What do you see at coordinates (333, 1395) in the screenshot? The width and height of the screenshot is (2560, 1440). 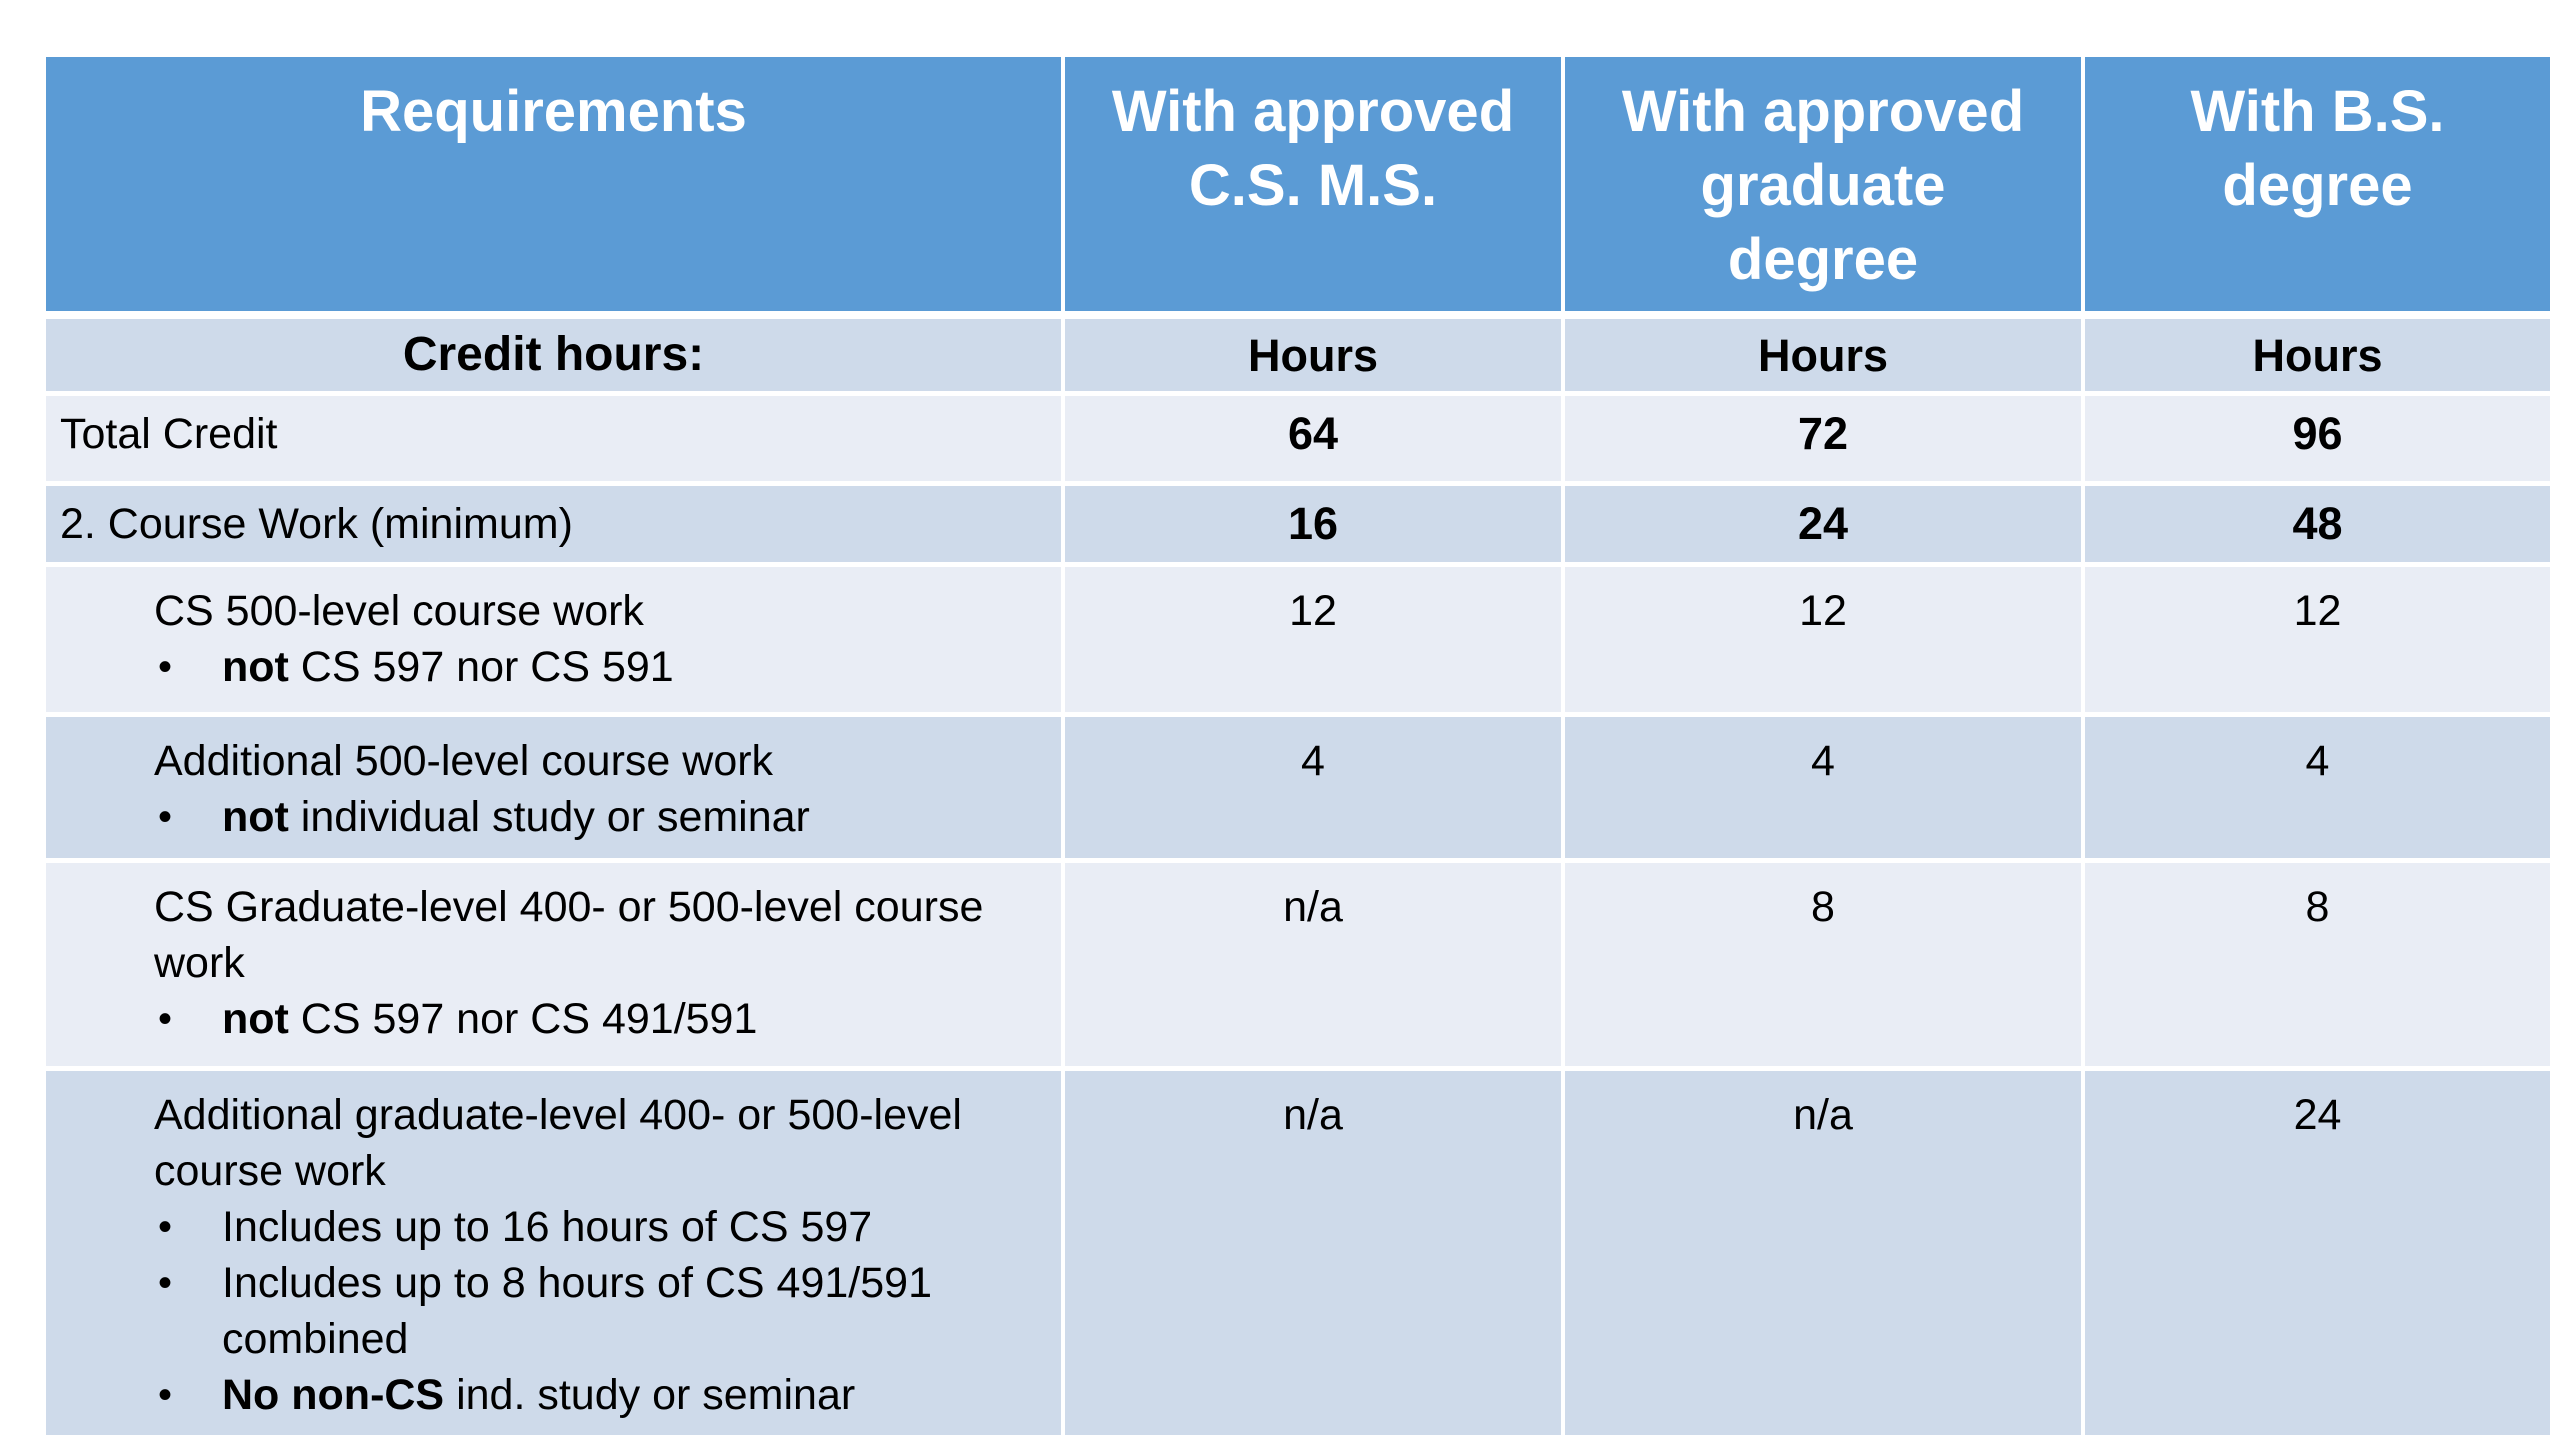 I see `bullet-bold-segment: No non-CS` at bounding box center [333, 1395].